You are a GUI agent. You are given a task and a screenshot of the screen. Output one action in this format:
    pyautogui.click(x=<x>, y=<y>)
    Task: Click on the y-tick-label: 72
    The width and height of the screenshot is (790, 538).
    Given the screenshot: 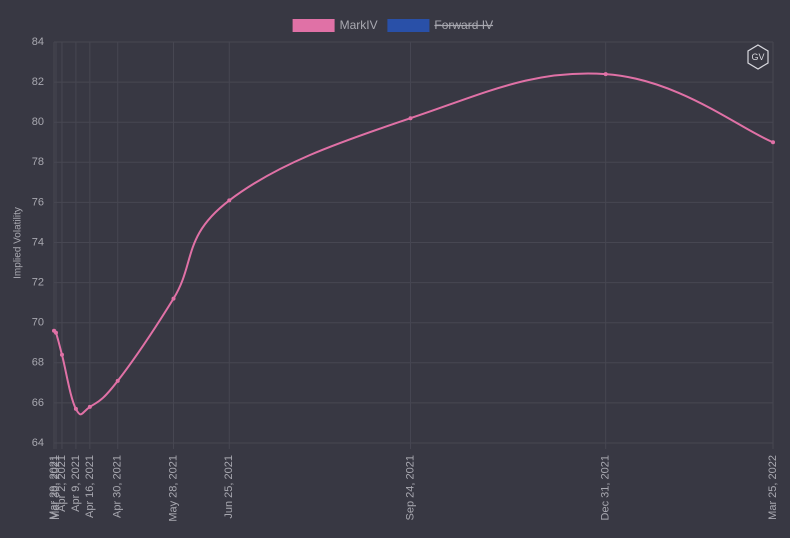 What is the action you would take?
    pyautogui.click(x=38, y=283)
    